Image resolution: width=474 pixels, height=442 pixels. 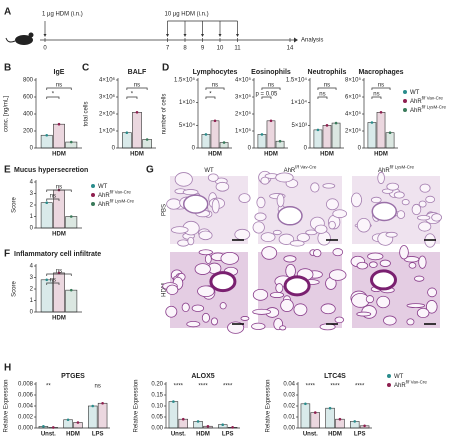 I want to click on legend-label-sup: f/f Vav-Cre, so click(x=433, y=98).